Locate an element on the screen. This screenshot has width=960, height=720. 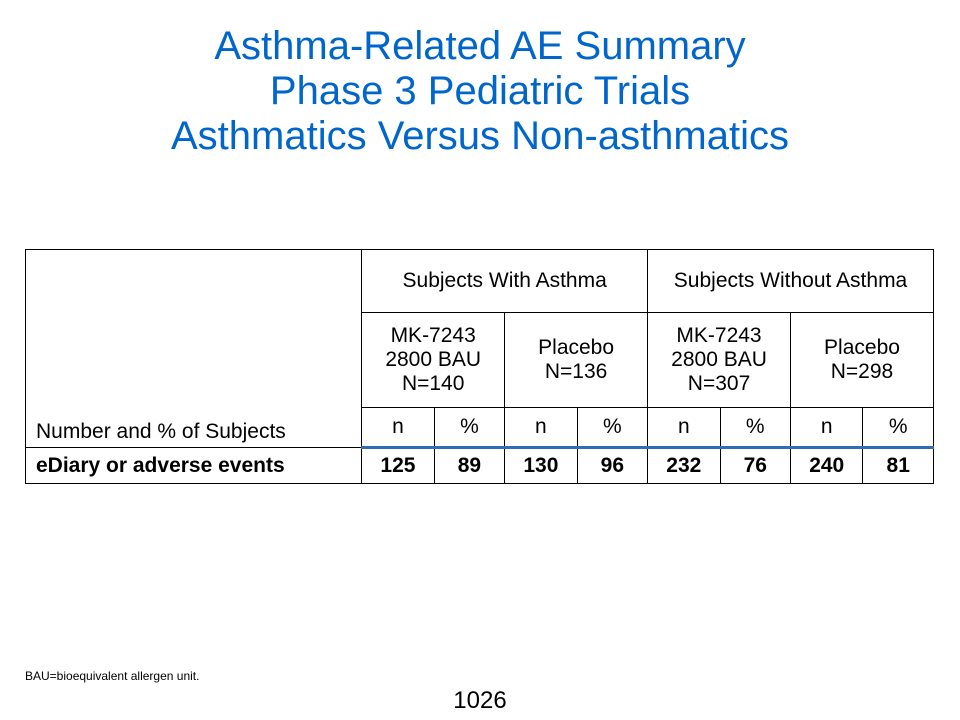
table-cell: 81 is located at coordinates (898, 465).